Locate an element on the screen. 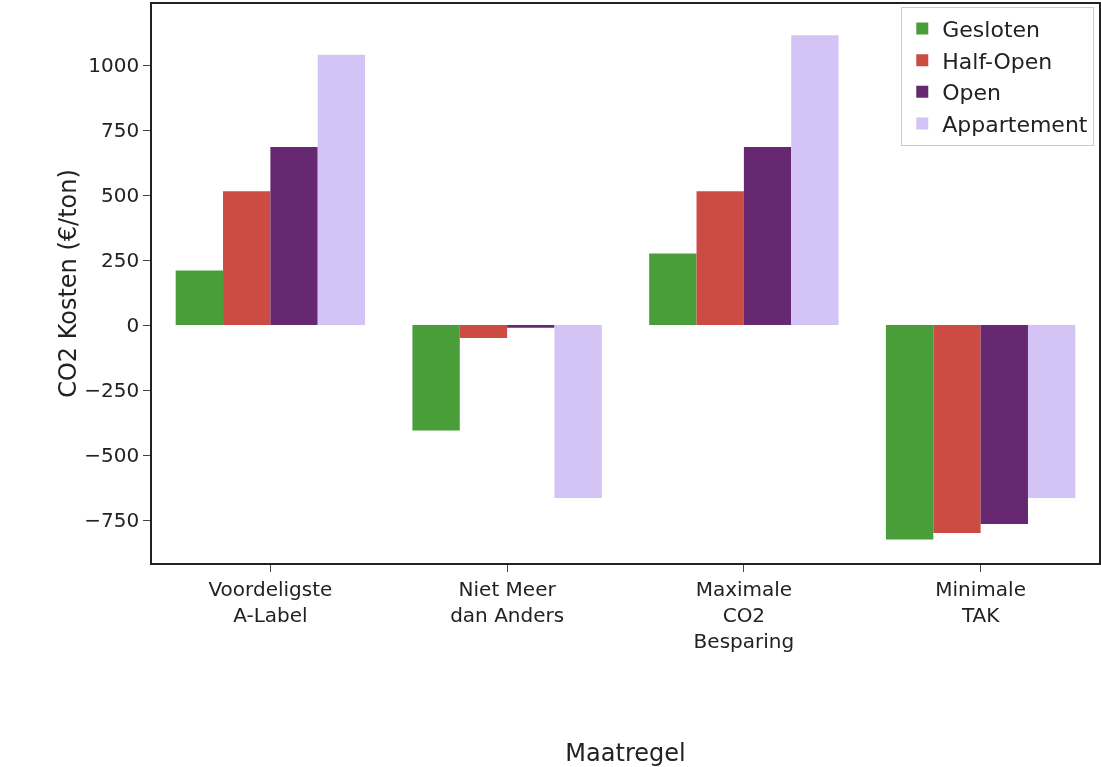 This screenshot has width=1101, height=767. y-tick-label: 500 is located at coordinates (120, 195).